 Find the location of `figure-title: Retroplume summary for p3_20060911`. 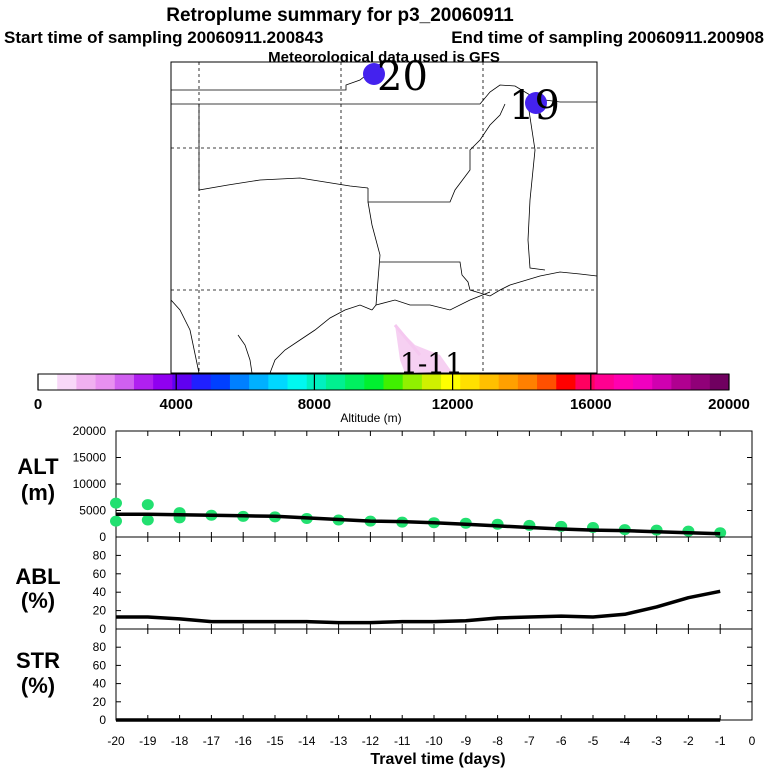

figure-title: Retroplume summary for p3_20060911 is located at coordinates (340, 15).